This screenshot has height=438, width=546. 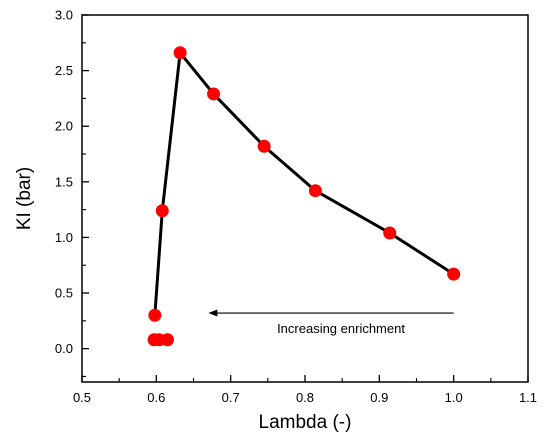 I want to click on y-tick-label: 1.0, so click(x=64, y=237).